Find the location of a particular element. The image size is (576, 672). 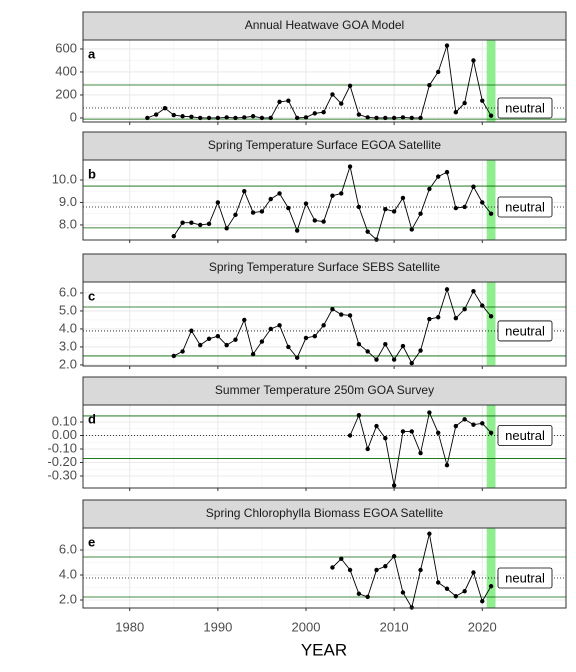

y-tick-label: 5.0 is located at coordinates (68, 309).